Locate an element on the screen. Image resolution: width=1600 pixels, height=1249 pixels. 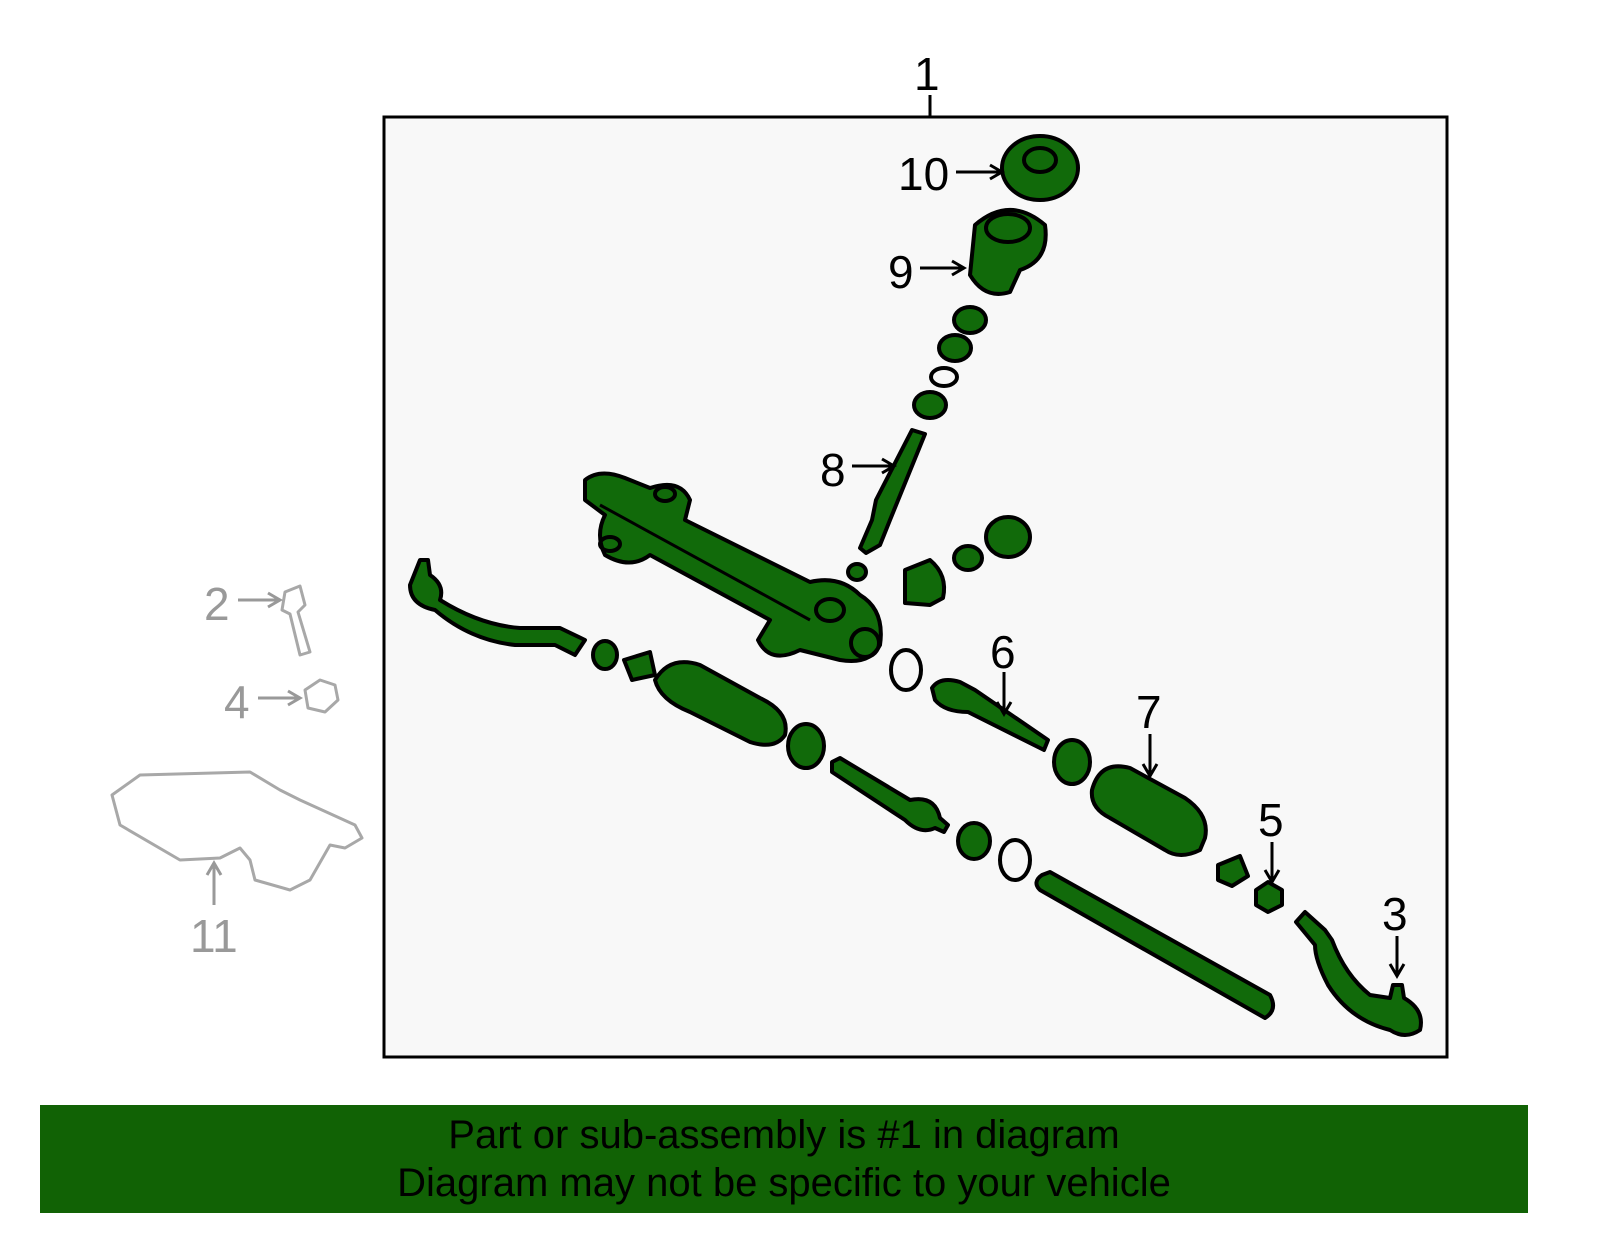
part-rack-housing is located at coordinates (733, 567).